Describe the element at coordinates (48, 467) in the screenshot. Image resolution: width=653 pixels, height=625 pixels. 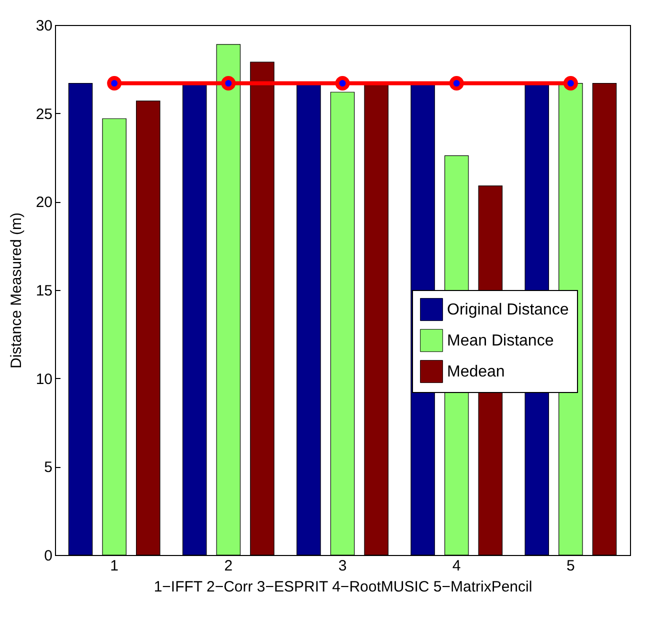
I see `y-tick-label: 5` at that location.